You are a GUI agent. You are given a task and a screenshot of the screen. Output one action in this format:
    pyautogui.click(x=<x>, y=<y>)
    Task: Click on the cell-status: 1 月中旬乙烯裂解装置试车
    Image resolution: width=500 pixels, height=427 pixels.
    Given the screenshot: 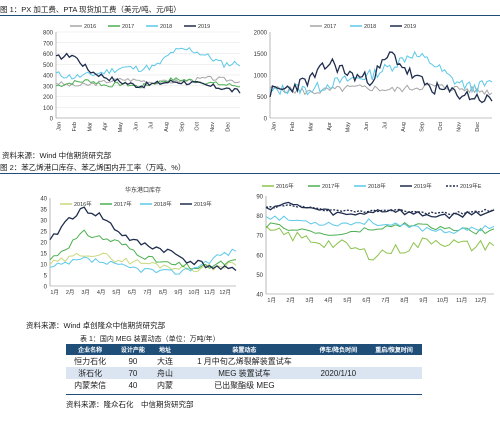 What is the action you would take?
    pyautogui.click(x=244, y=361)
    